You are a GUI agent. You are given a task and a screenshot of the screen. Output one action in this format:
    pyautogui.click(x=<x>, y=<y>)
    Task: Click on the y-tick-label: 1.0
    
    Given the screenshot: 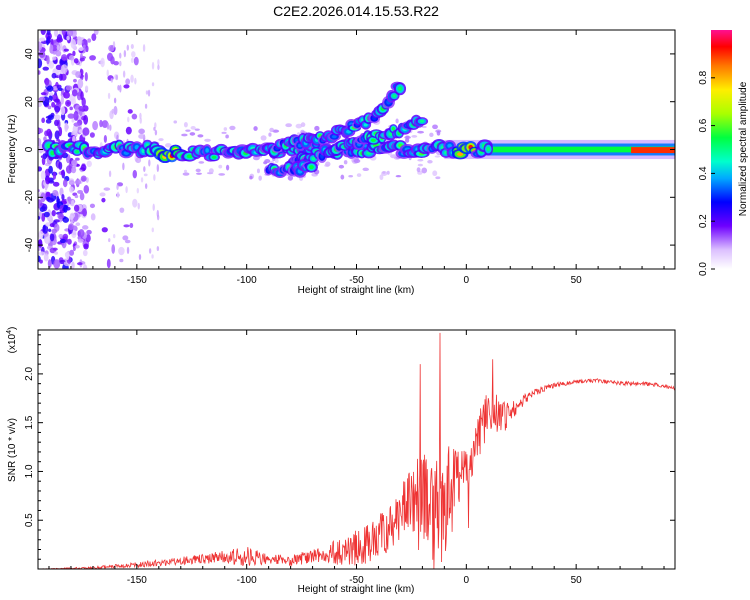 What is the action you would take?
    pyautogui.click(x=29, y=471)
    